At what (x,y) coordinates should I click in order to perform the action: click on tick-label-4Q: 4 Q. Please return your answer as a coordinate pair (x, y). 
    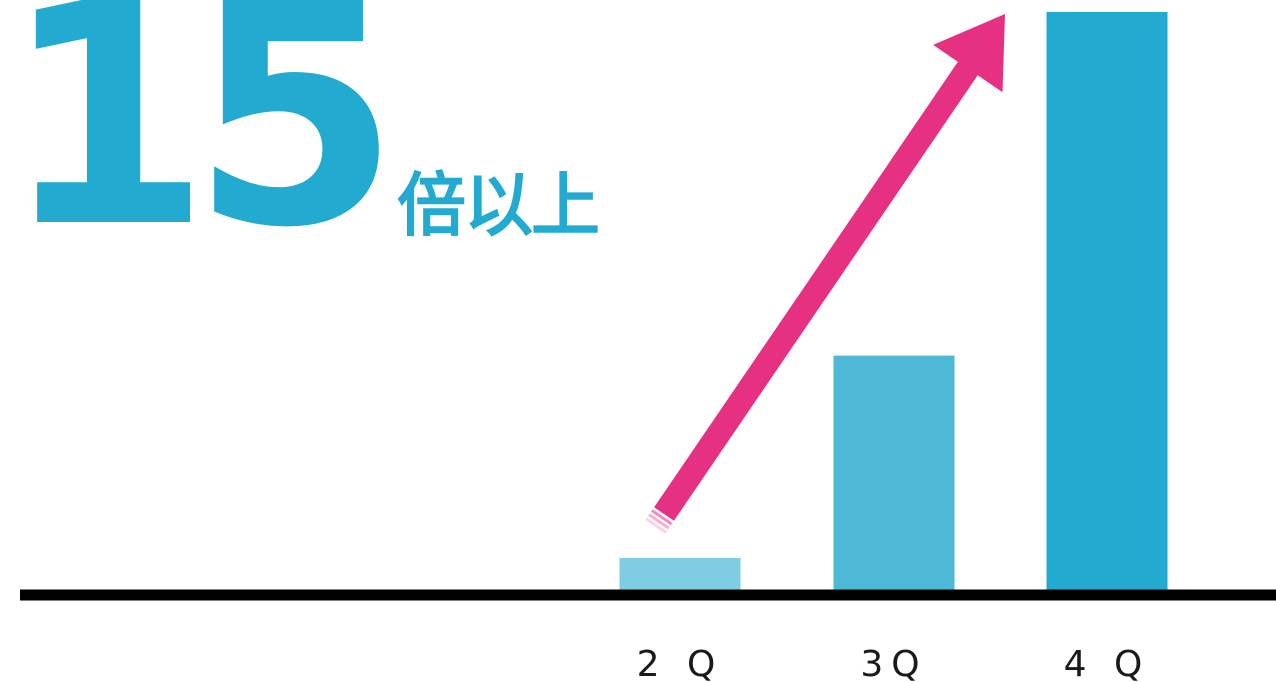
    Looking at the image, I should click on (1107, 663).